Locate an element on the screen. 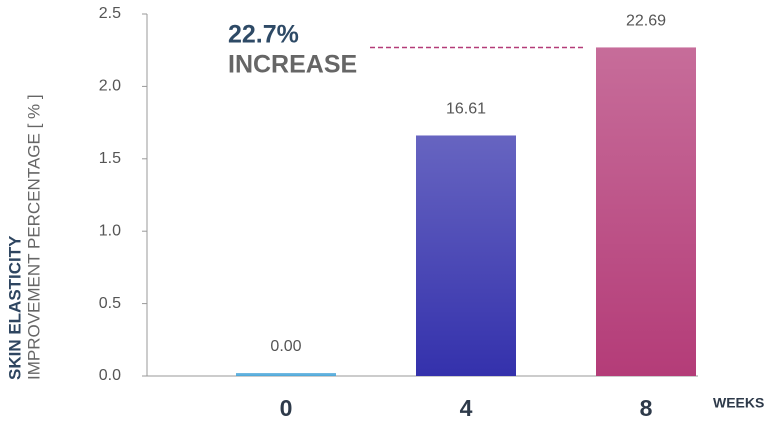 The image size is (776, 422). data-label: 0.00 is located at coordinates (285, 346).